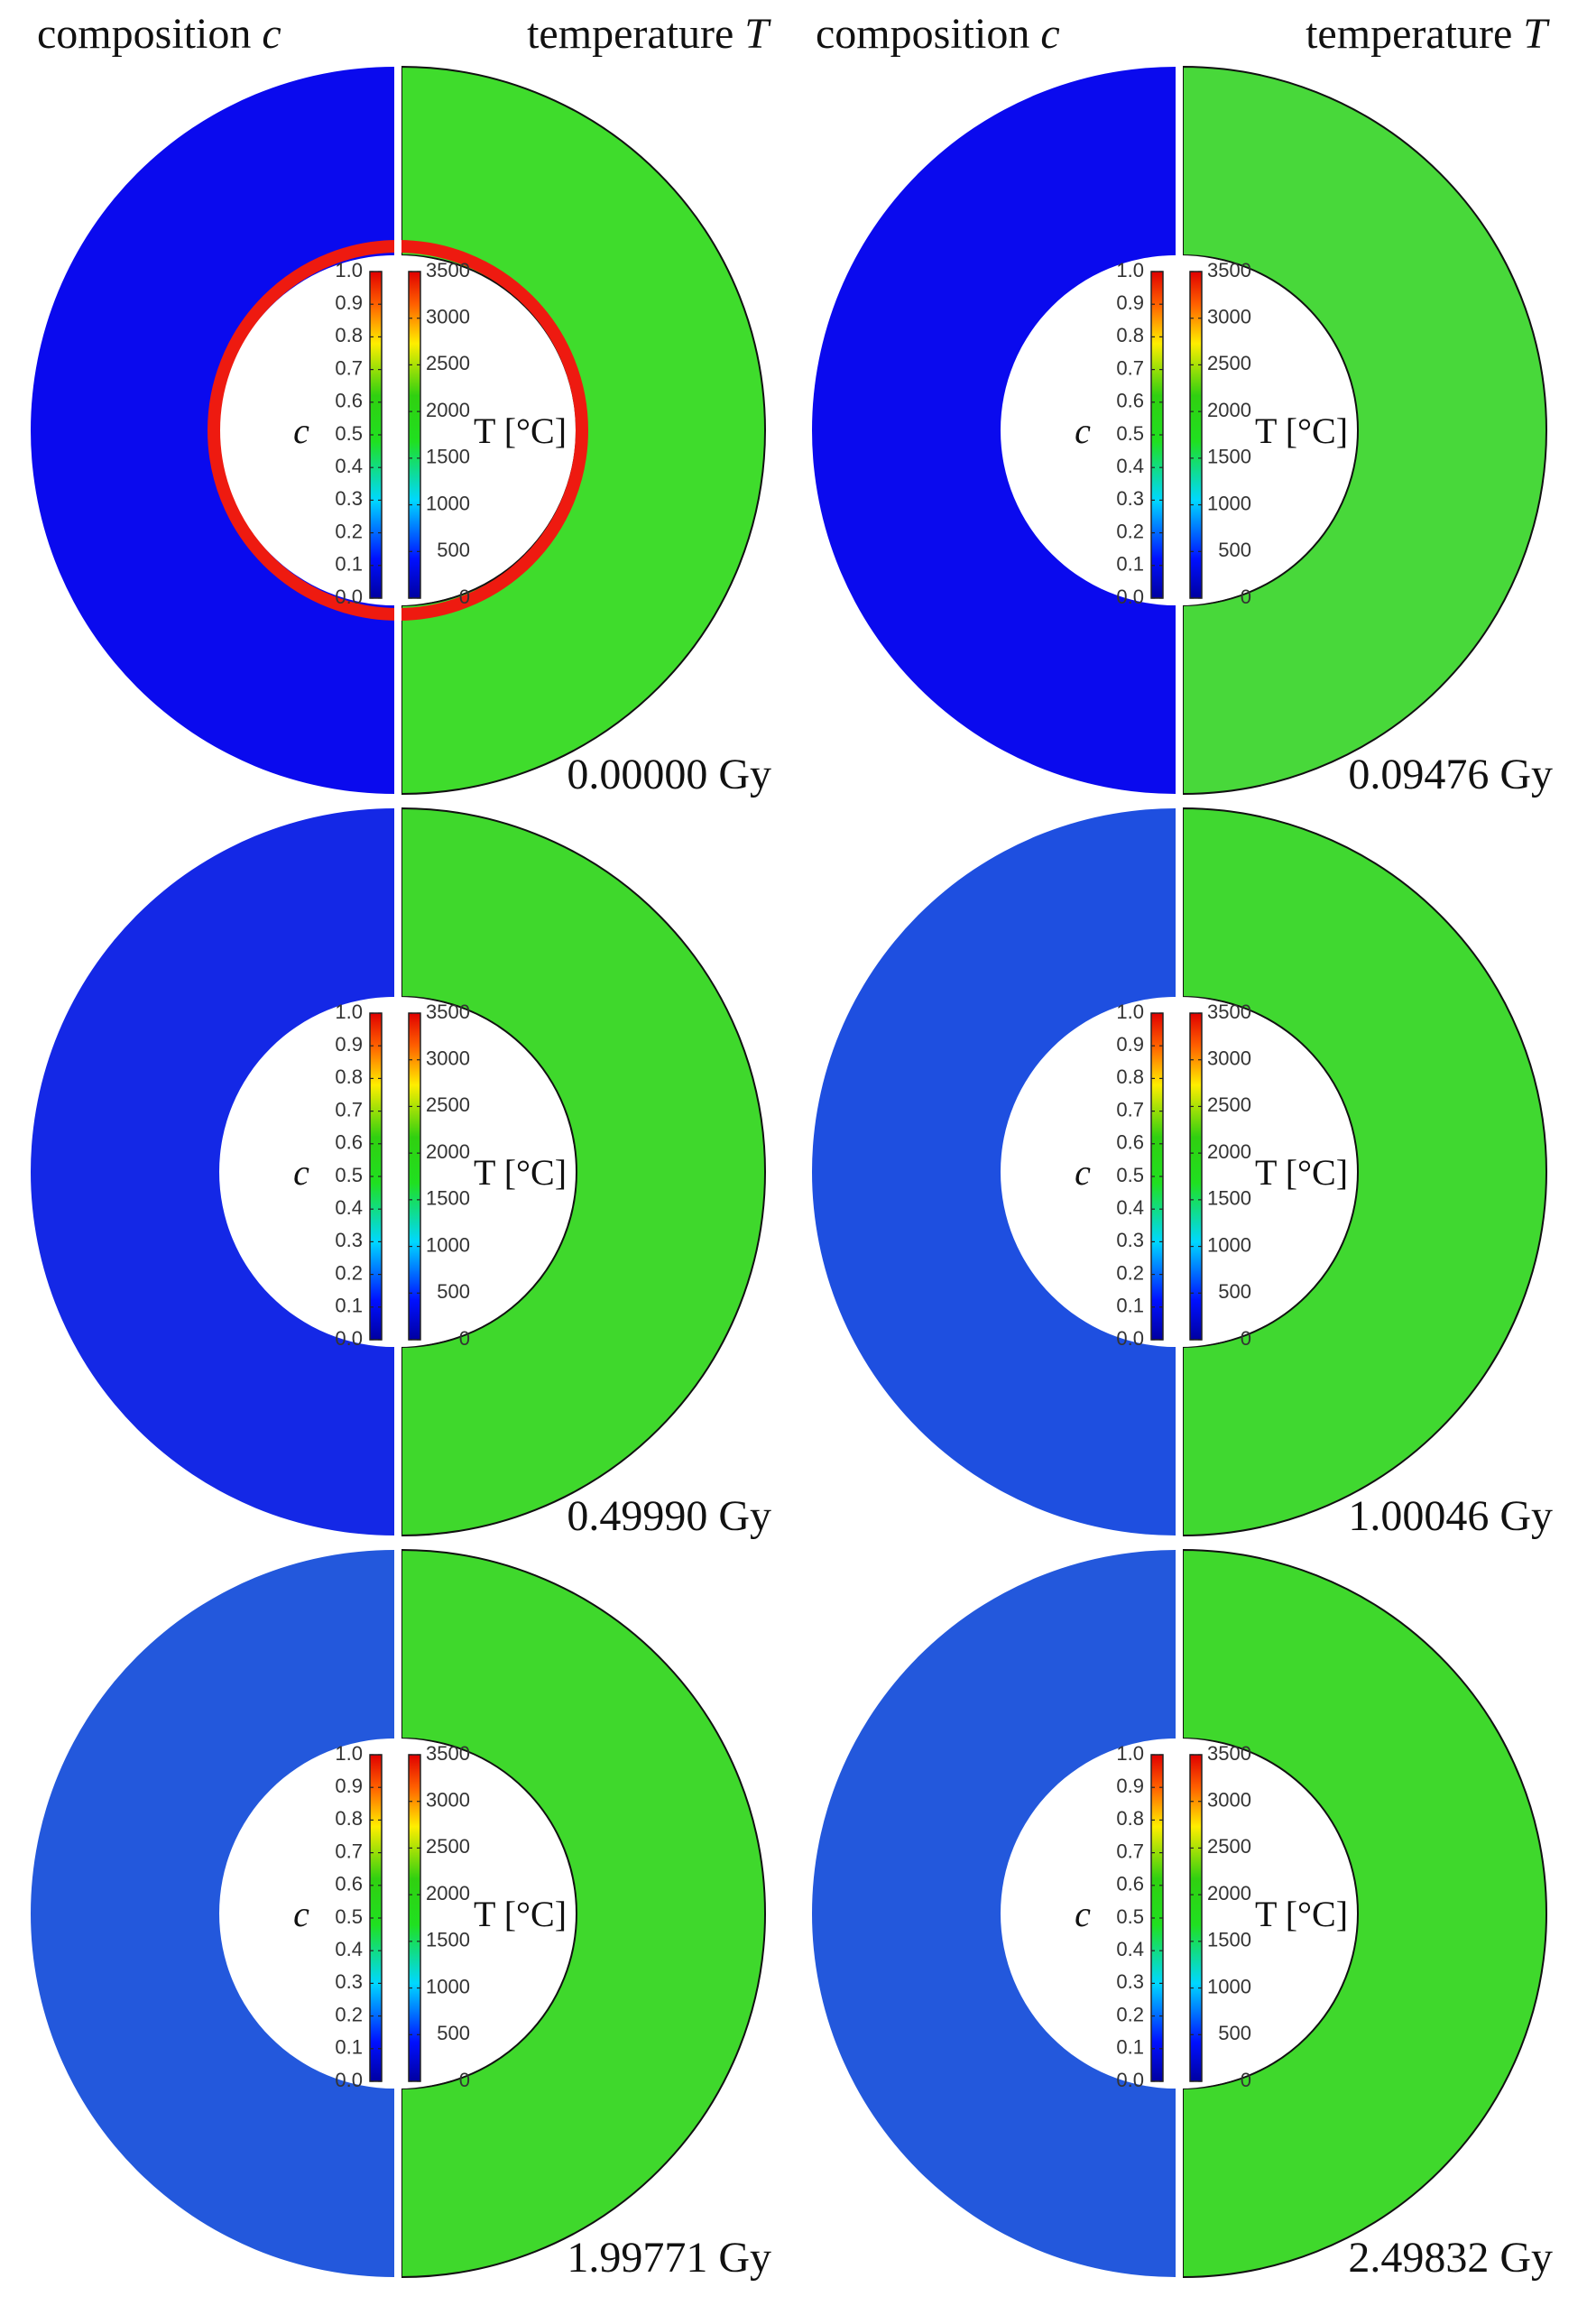 The height and width of the screenshot is (2324, 1587). Describe the element at coordinates (1229, 317) in the screenshot. I see `colorbar-tick-label: 3000` at that location.